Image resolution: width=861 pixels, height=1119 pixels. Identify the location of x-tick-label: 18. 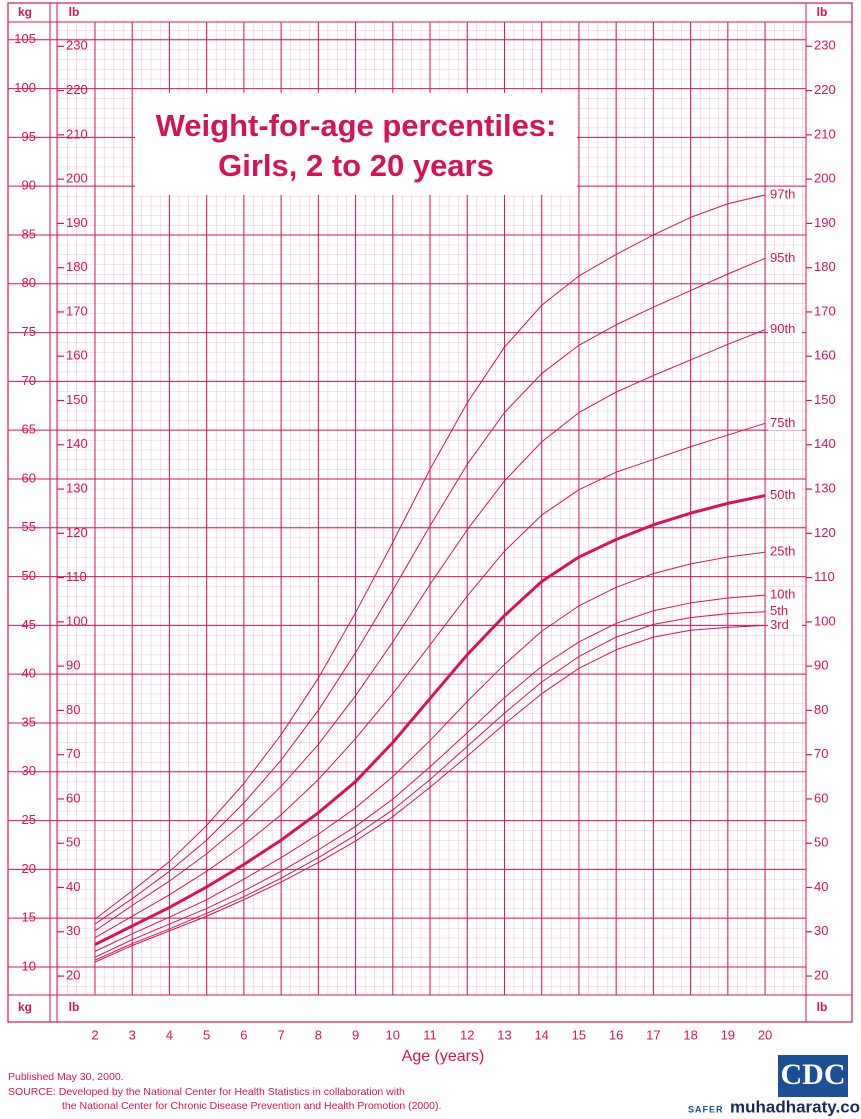
(690, 1034).